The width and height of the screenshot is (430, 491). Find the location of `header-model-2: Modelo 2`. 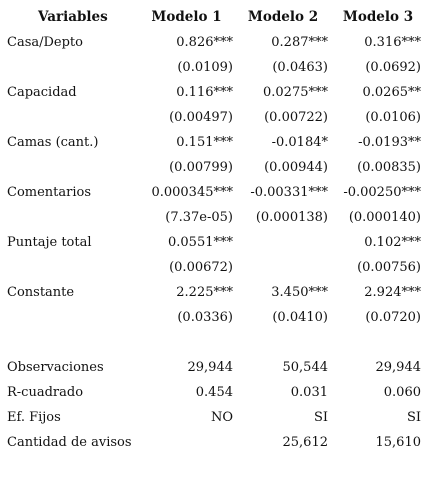

header-model-2: Modelo 2 is located at coordinates (283, 17).